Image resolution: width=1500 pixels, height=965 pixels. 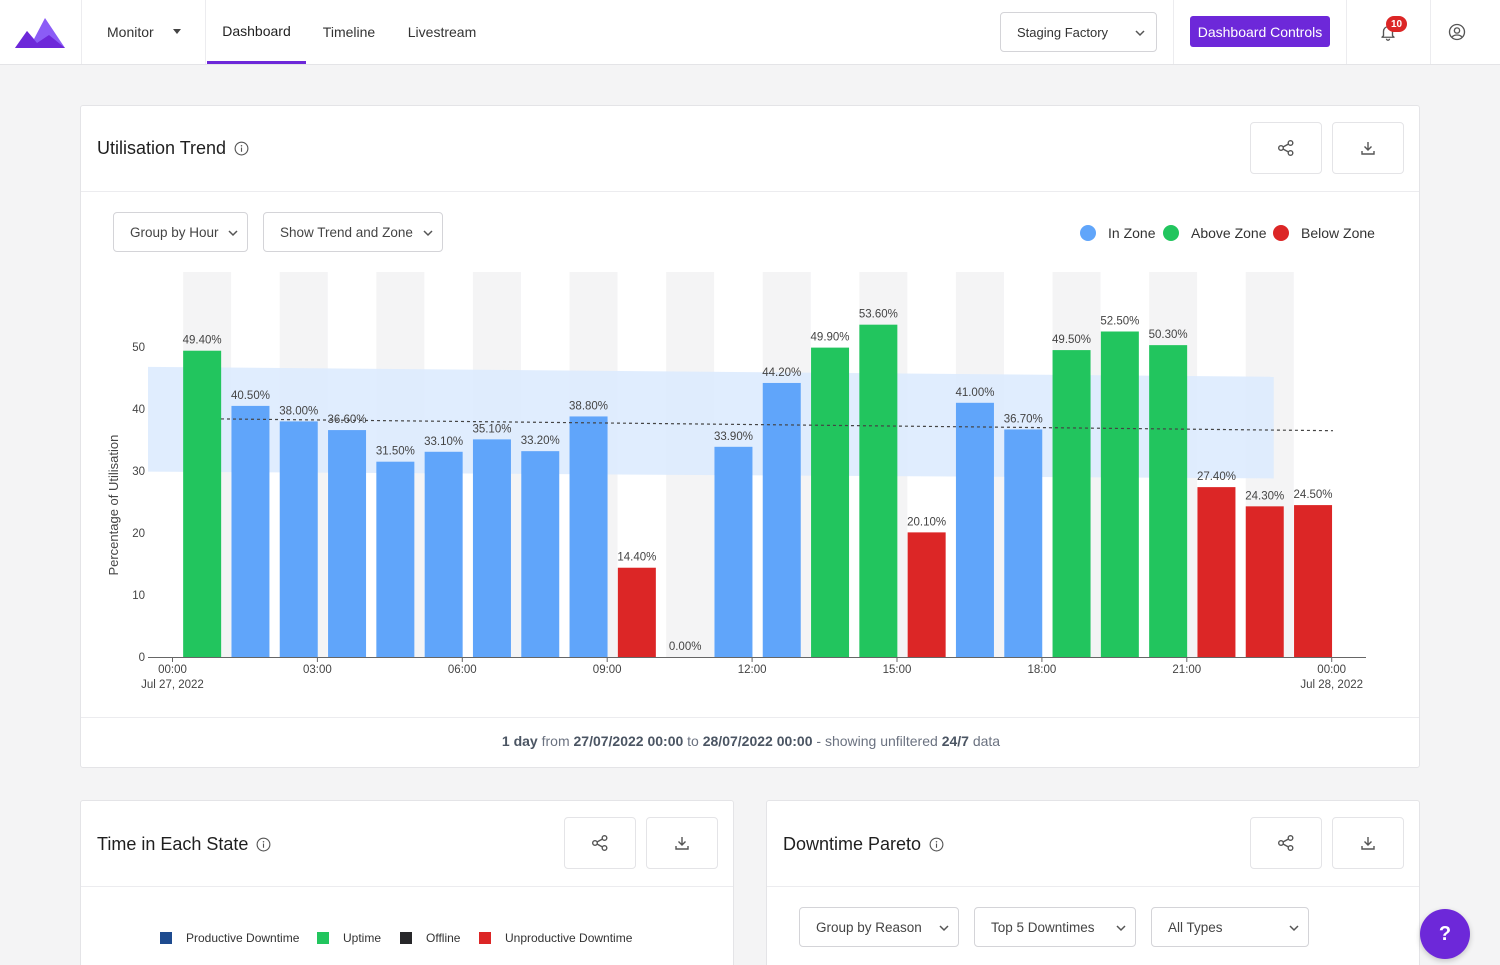 I want to click on y-tick-label: 50, so click(x=138, y=348).